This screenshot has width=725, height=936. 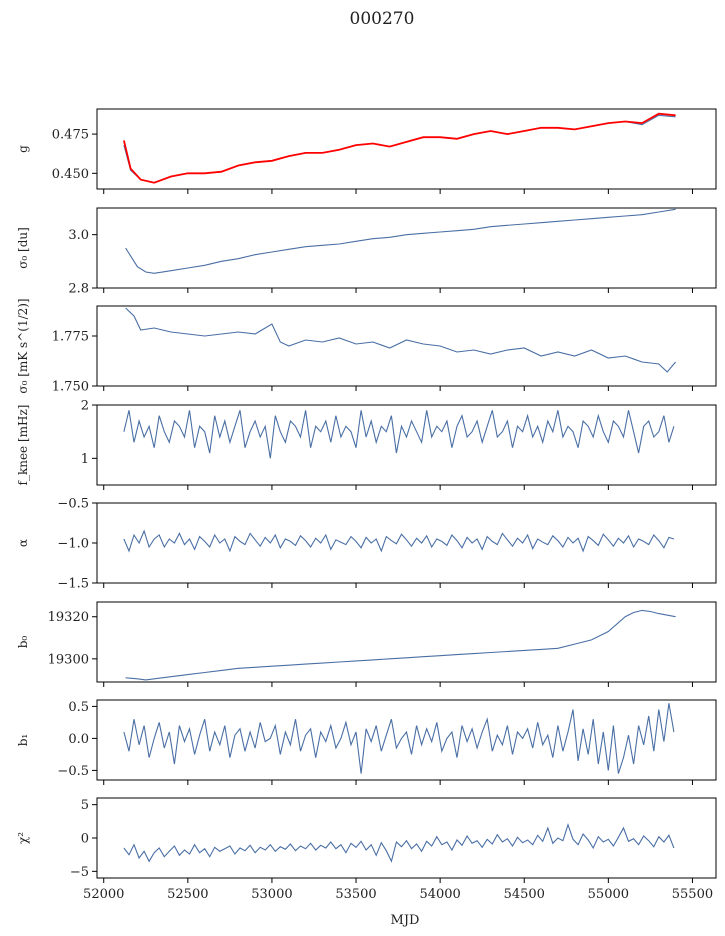 What do you see at coordinates (78, 739) in the screenshot?
I see `y-tick-label: 0.0` at bounding box center [78, 739].